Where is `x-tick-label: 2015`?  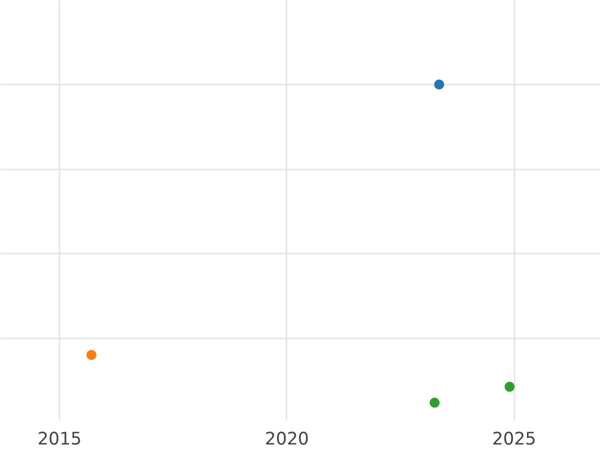
x-tick-label: 2015 is located at coordinates (60, 440).